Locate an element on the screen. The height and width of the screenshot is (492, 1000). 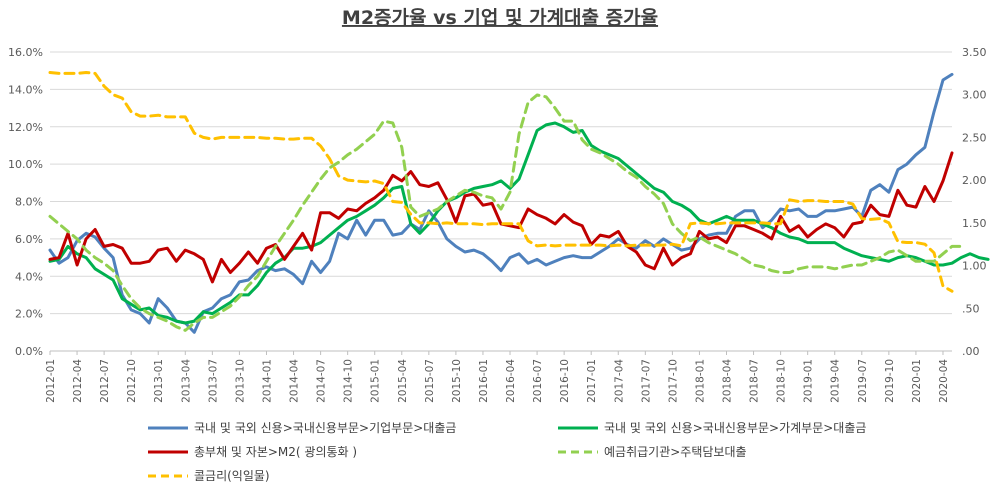
x-tick-label: 2013-07 is located at coordinates (213, 381).